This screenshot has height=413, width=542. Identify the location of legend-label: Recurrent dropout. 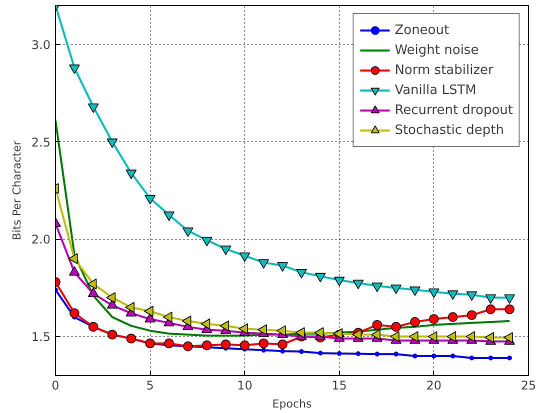
(453, 110).